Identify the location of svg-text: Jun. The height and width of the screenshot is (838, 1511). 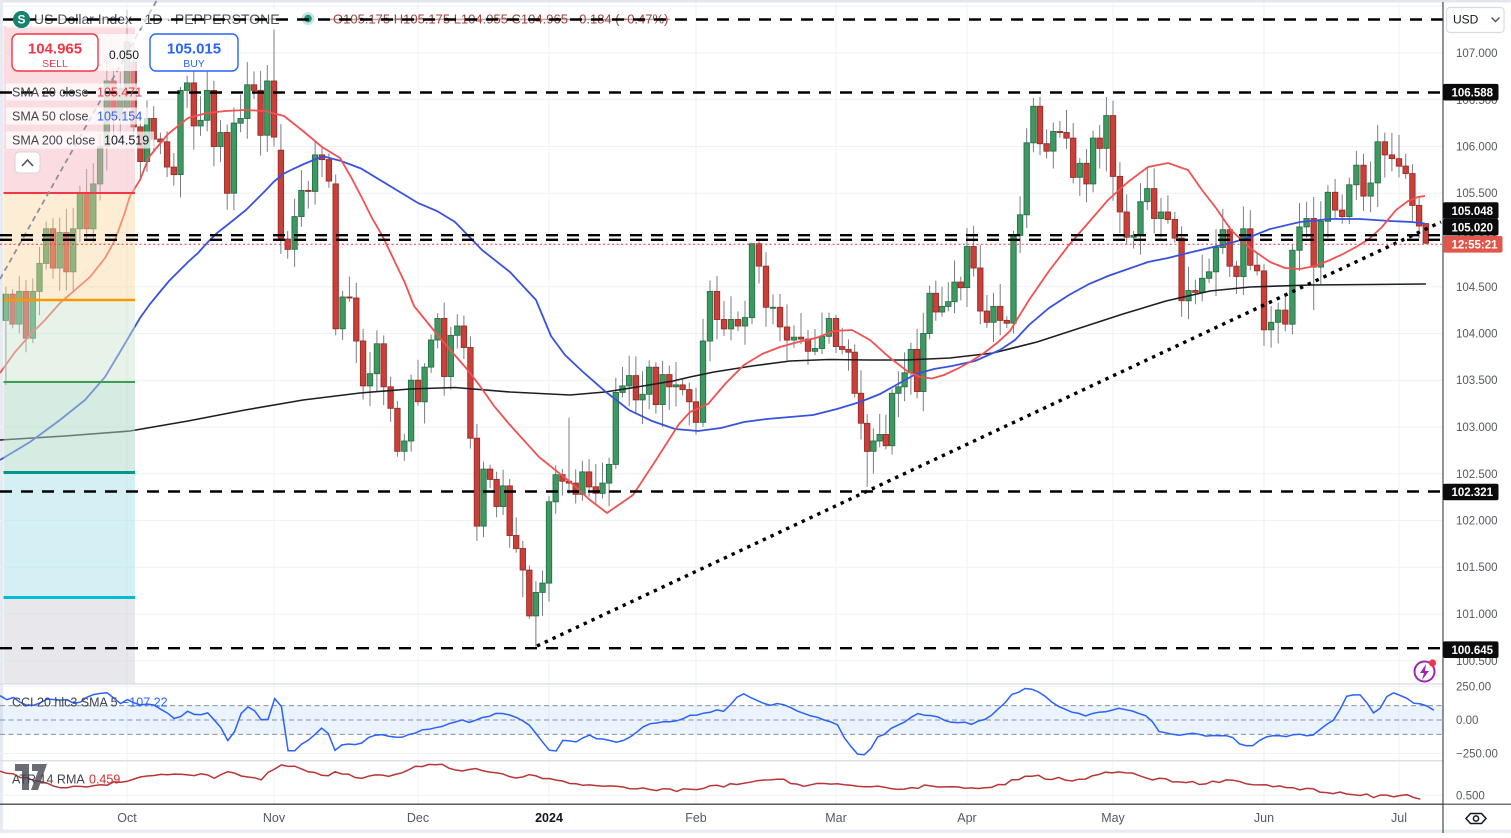
(1264, 818).